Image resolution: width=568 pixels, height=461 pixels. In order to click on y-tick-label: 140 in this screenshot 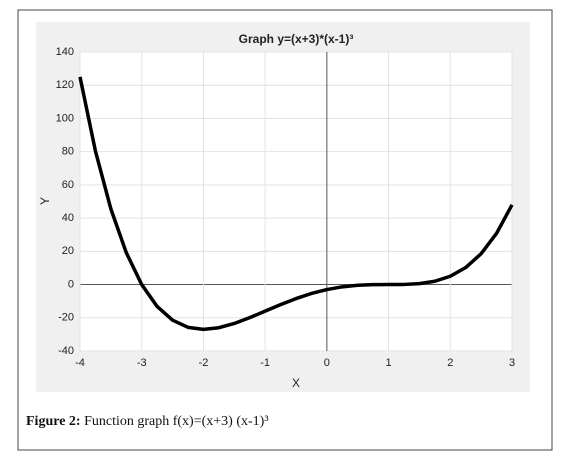, I will do `click(65, 52)`.